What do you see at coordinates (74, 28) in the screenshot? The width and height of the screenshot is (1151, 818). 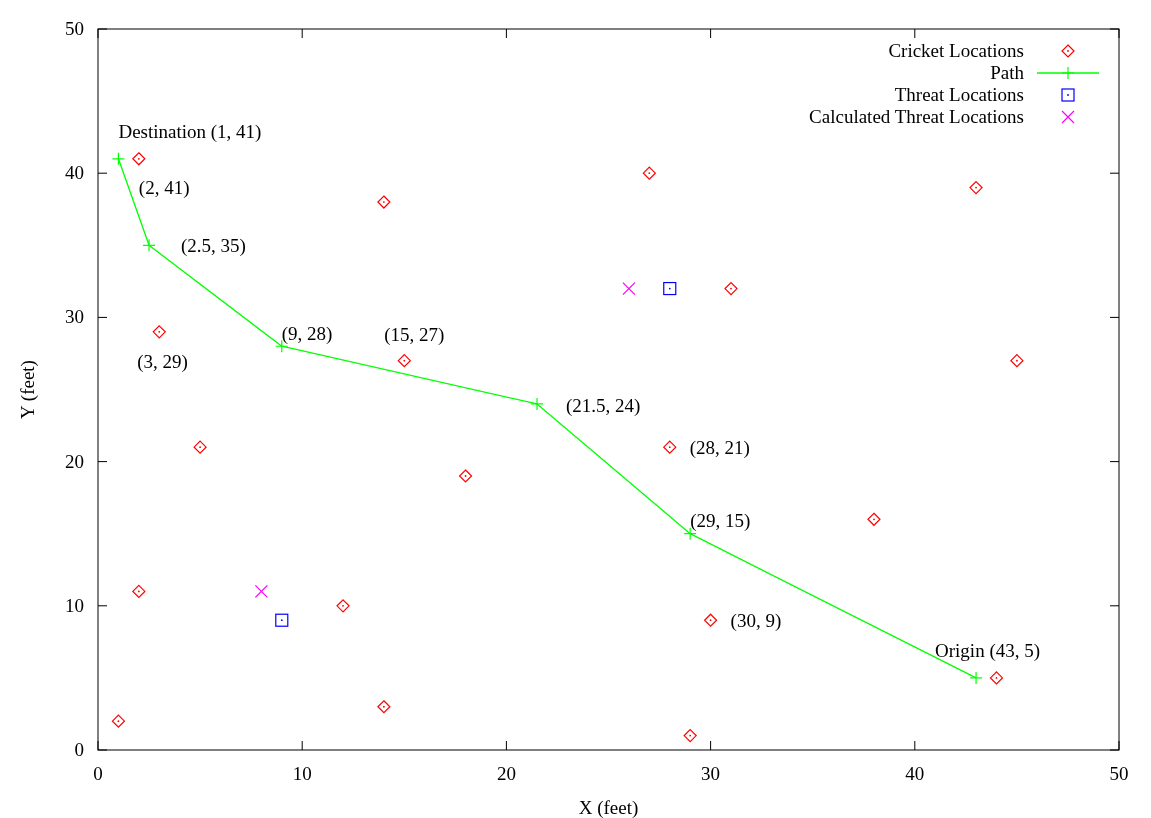 I see `y-tick-label: 50` at bounding box center [74, 28].